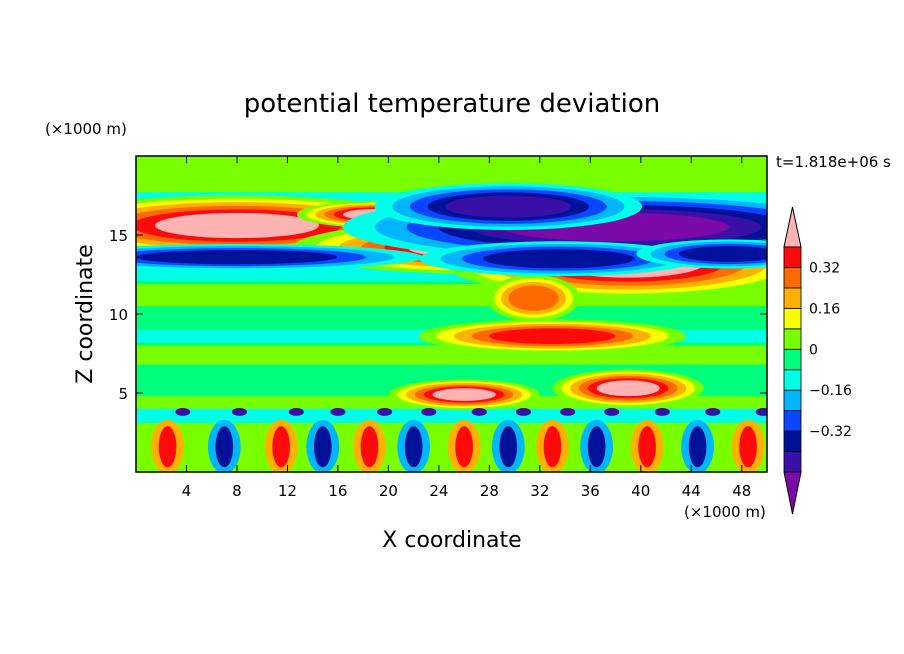 This screenshot has width=904, height=654. I want to click on x-unit-label: (×1000 m), so click(725, 512).